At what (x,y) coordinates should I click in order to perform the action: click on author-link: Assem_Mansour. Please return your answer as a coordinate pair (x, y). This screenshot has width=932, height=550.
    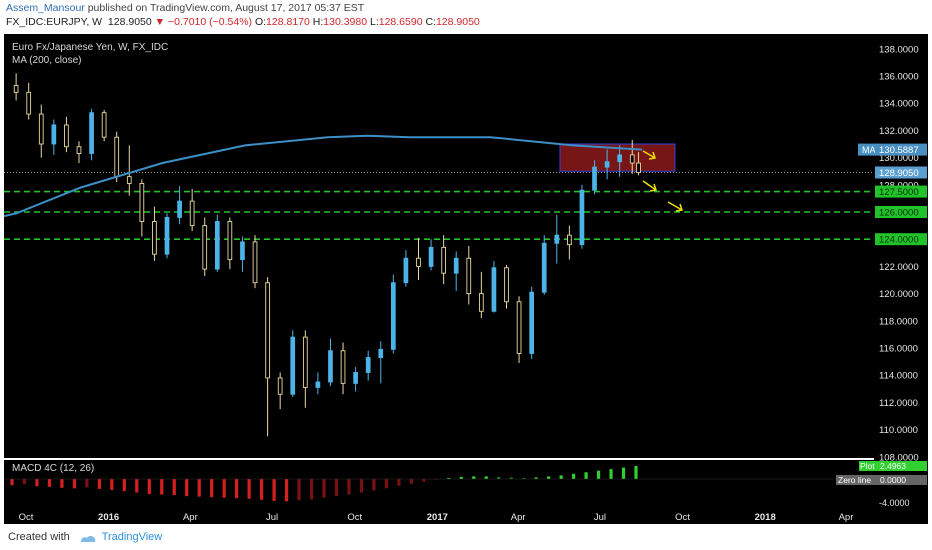
    Looking at the image, I should click on (45, 8).